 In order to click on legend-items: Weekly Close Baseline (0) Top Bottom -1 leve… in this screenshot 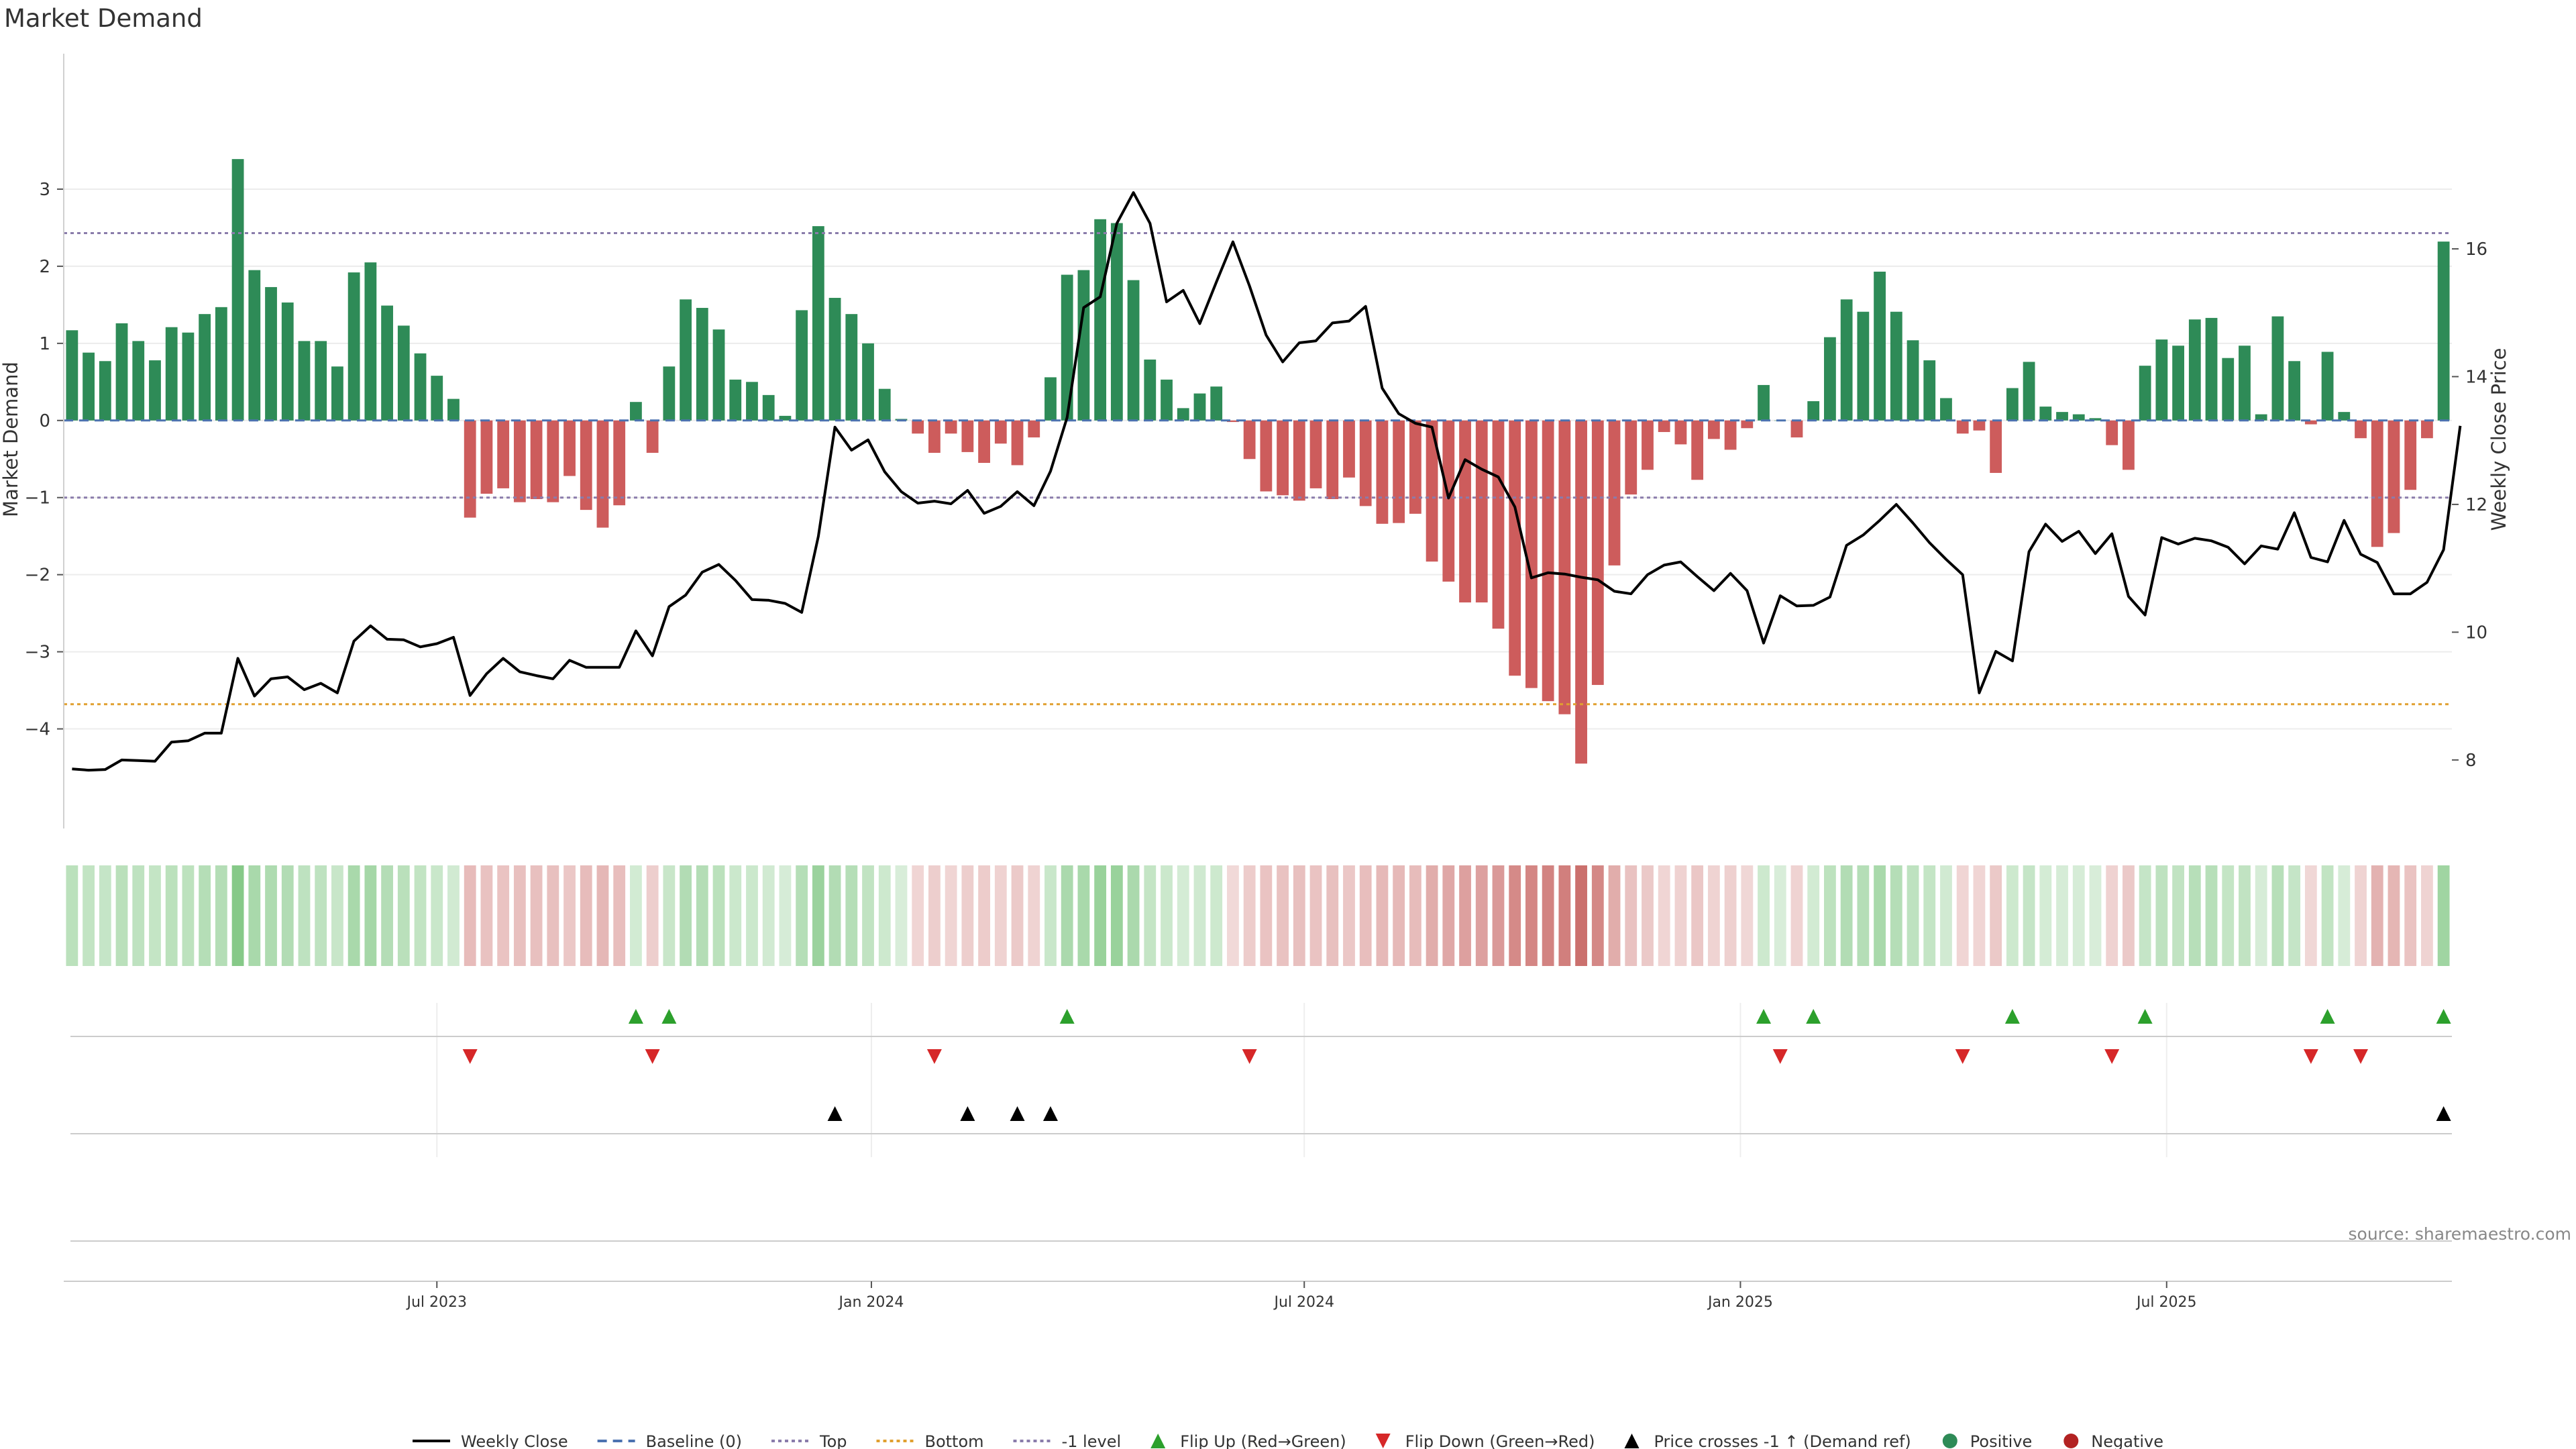, I will do `click(1288, 1440)`.